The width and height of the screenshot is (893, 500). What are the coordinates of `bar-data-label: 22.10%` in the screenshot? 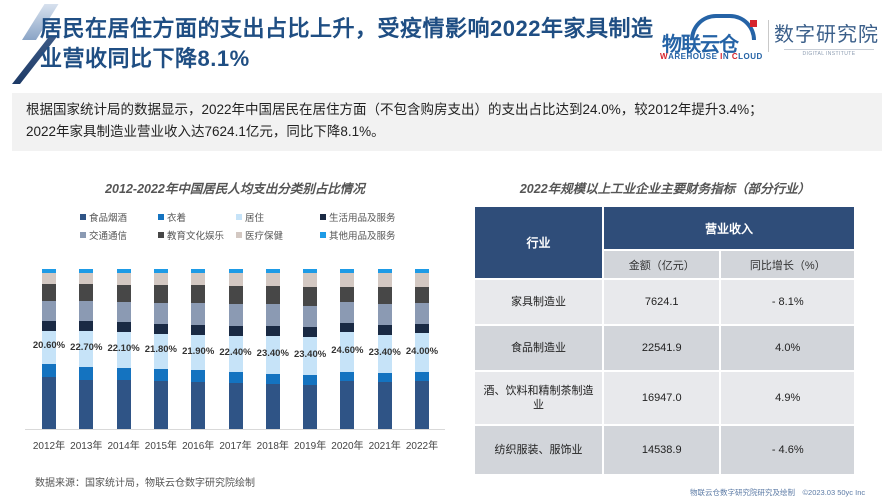 It's located at (123, 349).